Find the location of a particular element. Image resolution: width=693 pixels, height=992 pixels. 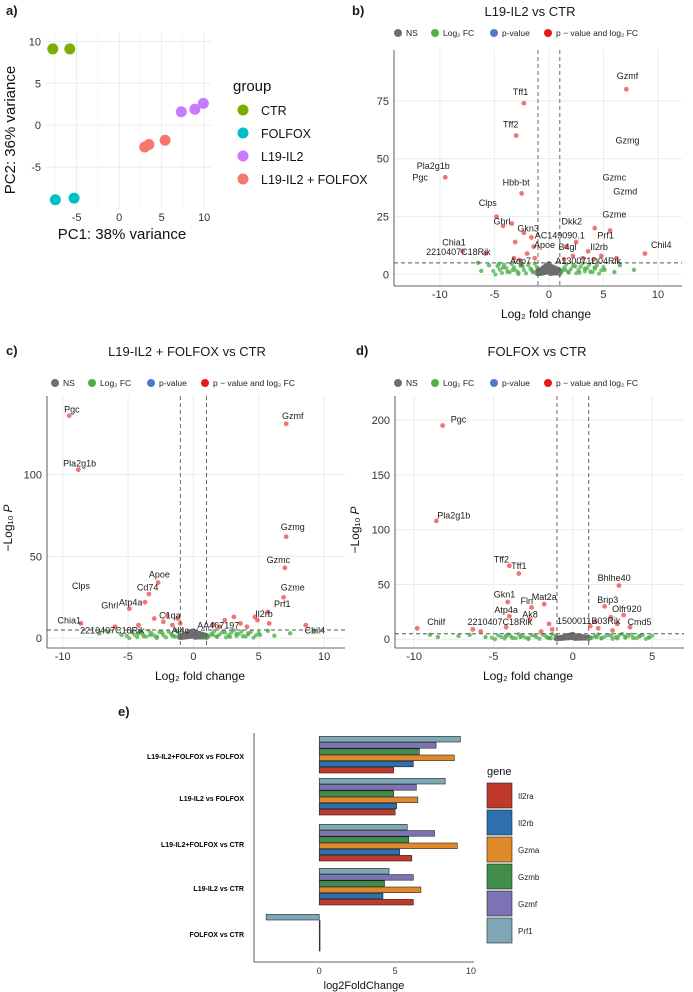

volcano-gene-label: Apoe is located at coordinates (544, 245).